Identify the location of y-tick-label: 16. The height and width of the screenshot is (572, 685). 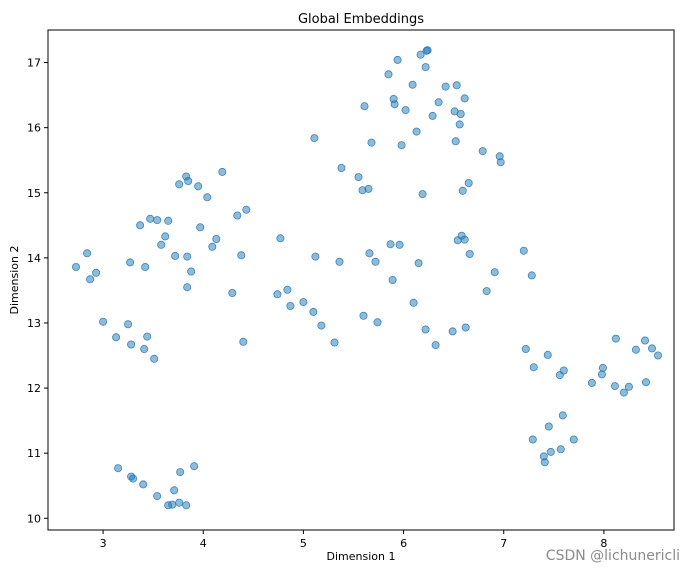
(34, 128).